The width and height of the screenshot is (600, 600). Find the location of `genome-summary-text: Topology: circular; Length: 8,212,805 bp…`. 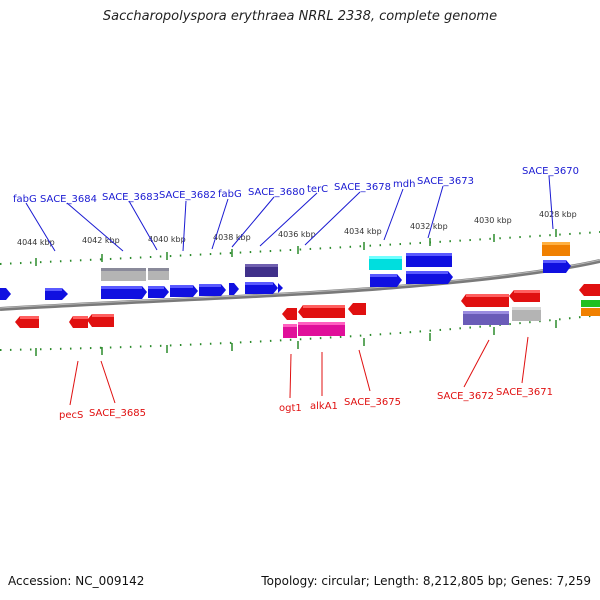

genome-summary-text: Topology: circular; Length: 8,212,805 bp… is located at coordinates (426, 581).